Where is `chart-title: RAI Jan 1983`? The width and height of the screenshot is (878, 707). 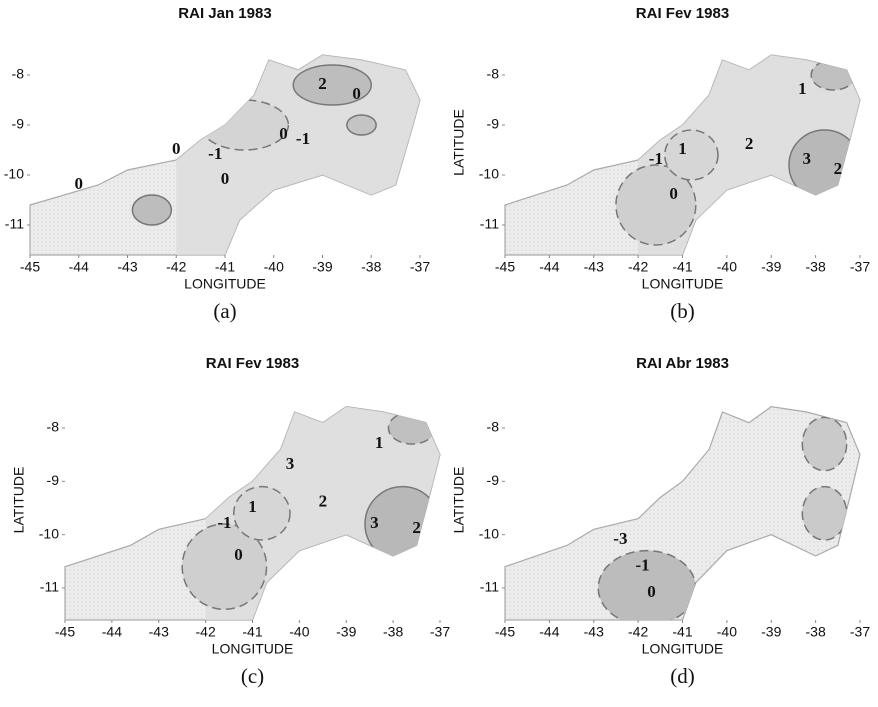
chart-title: RAI Jan 1983 is located at coordinates (224, 13).